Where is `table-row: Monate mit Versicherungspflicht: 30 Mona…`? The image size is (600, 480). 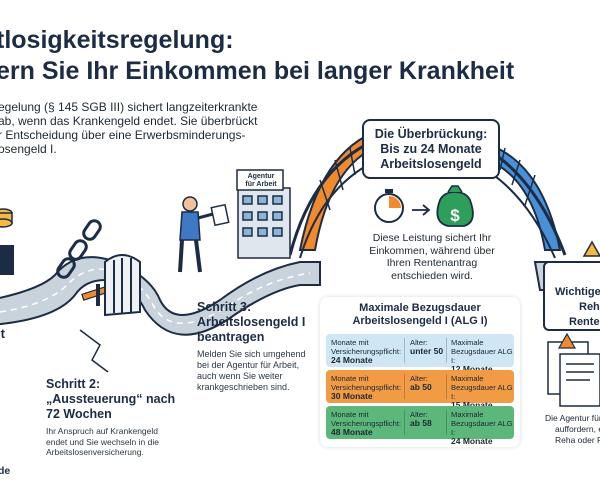 table-row: Monate mit Versicherungspflicht: 30 Mona… is located at coordinates (420, 390).